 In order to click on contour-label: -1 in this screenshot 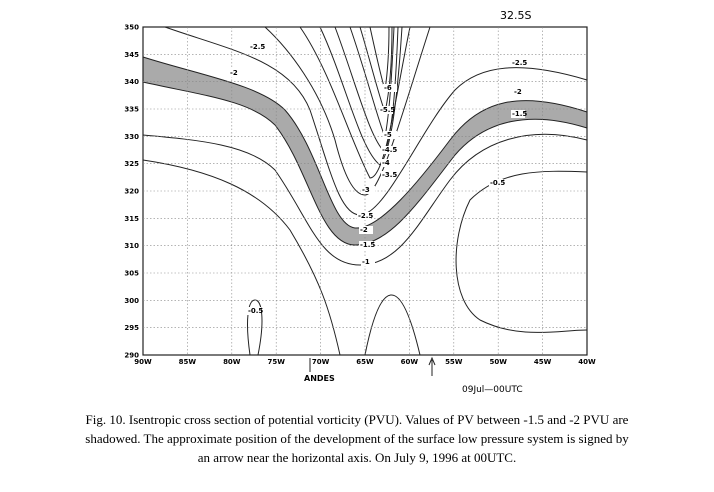, I will do `click(366, 262)`.